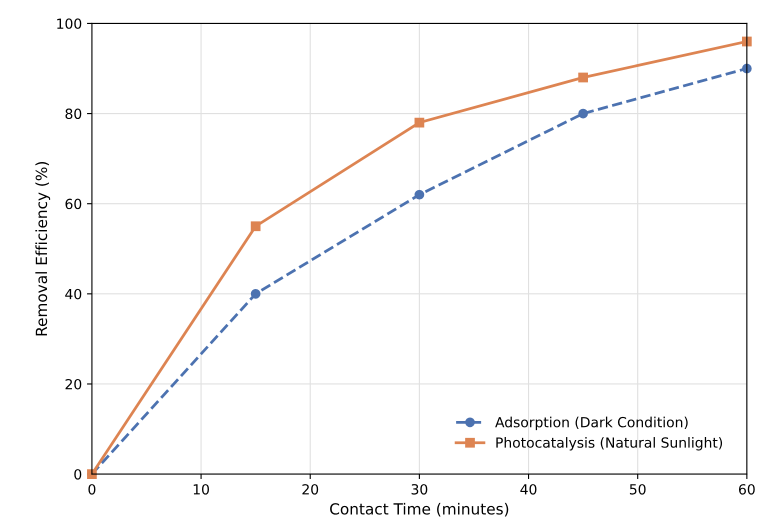 Image resolution: width=766 pixels, height=521 pixels. What do you see at coordinates (609, 443) in the screenshot?
I see `legend-label: Photocatalysis (Natural Sunlight)` at bounding box center [609, 443].